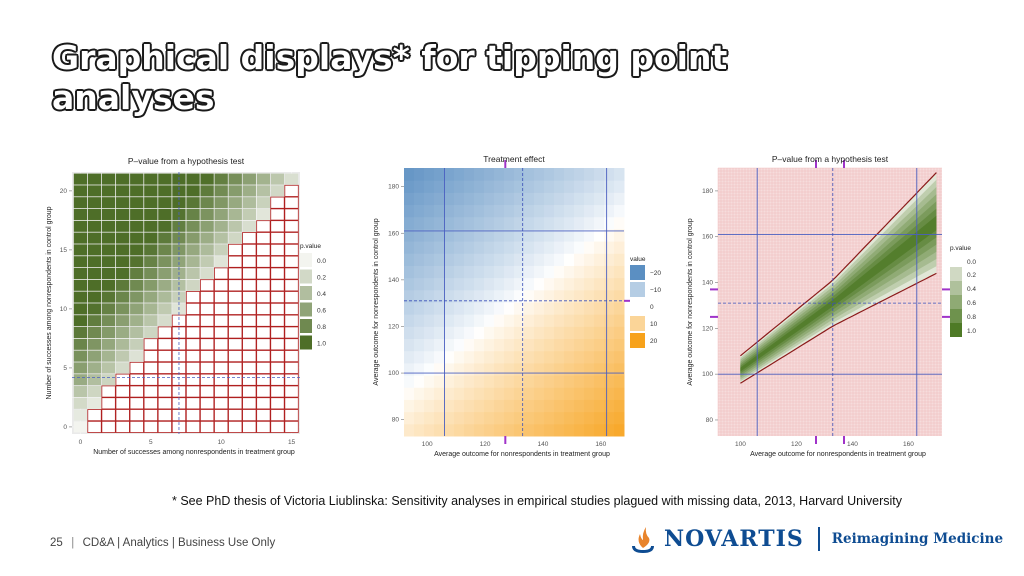 Image resolution: width=1024 pixels, height=576 pixels. What do you see at coordinates (654, 324) in the screenshot?
I see `legend-label: 10` at bounding box center [654, 324].